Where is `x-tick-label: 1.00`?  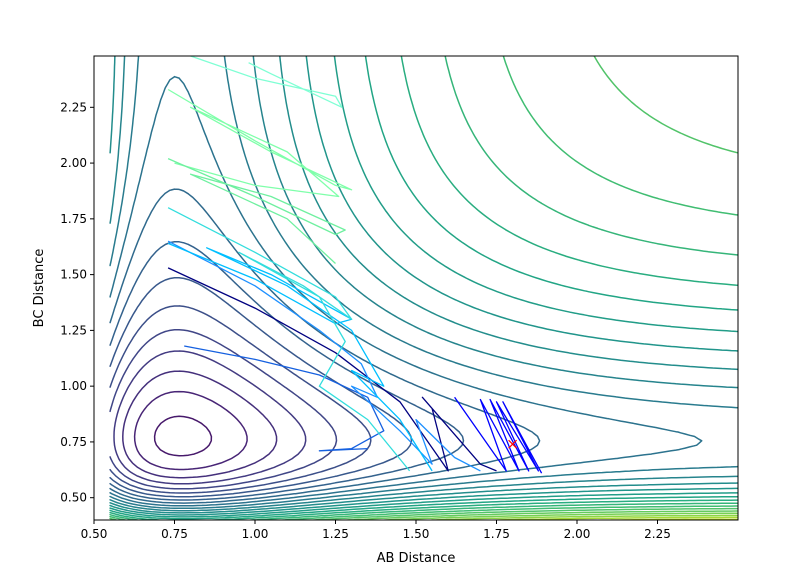
x-tick-label: 1.00 is located at coordinates (255, 534).